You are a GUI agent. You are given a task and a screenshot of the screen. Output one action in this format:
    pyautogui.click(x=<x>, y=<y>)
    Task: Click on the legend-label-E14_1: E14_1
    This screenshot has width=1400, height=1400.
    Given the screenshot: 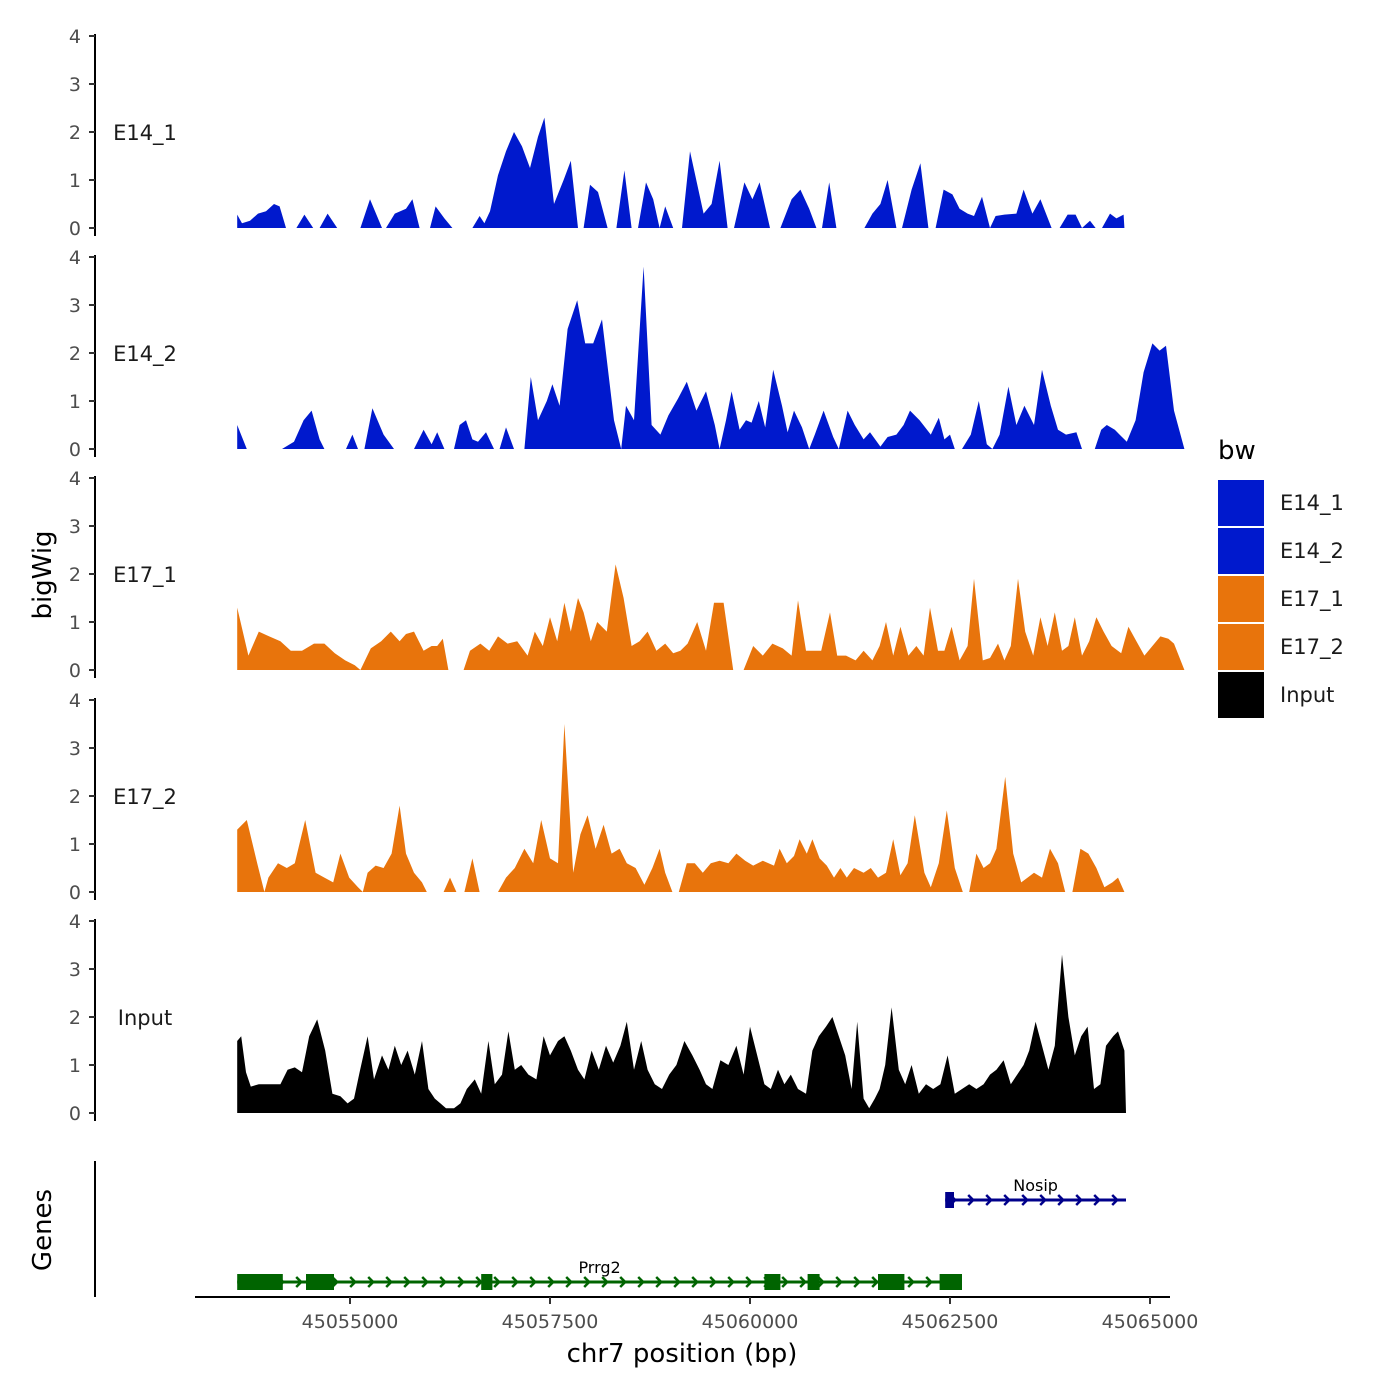 What is the action you would take?
    pyautogui.click(x=1312, y=503)
    